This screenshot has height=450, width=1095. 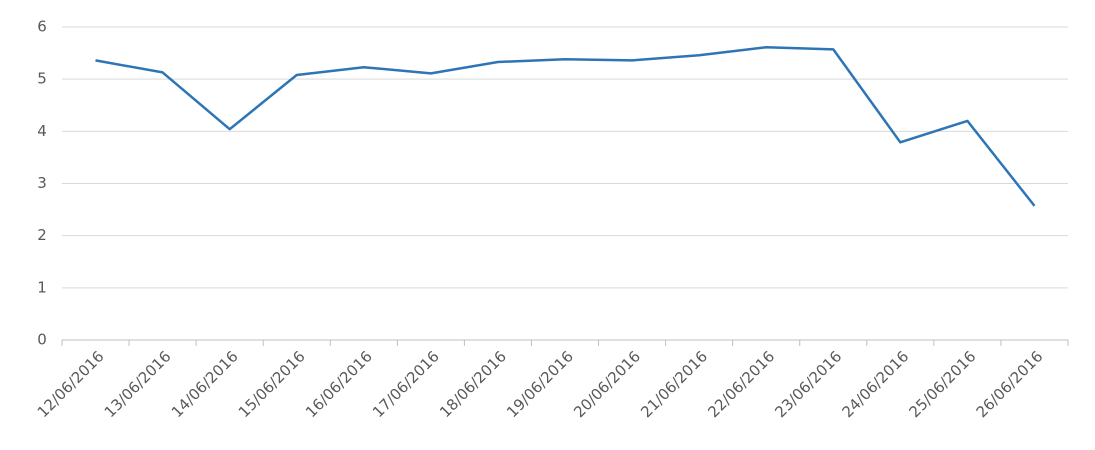 I want to click on x-tick-label: 18/06/2016, so click(x=473, y=384).